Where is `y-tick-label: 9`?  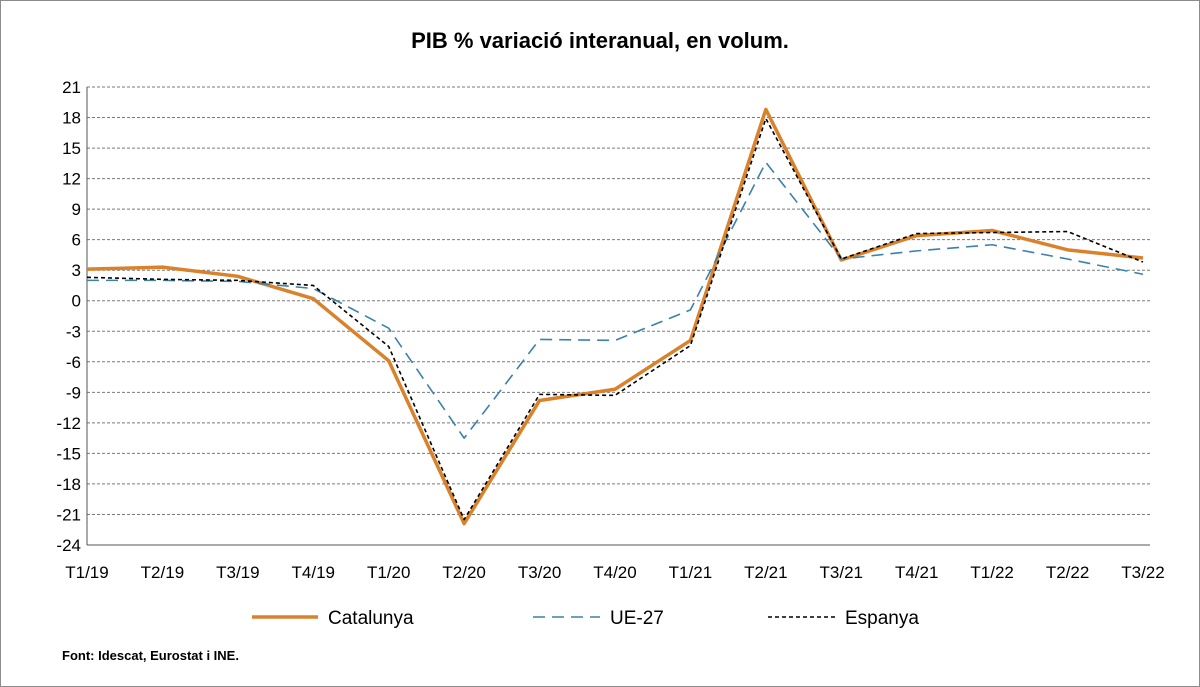 y-tick-label: 9 is located at coordinates (76, 209).